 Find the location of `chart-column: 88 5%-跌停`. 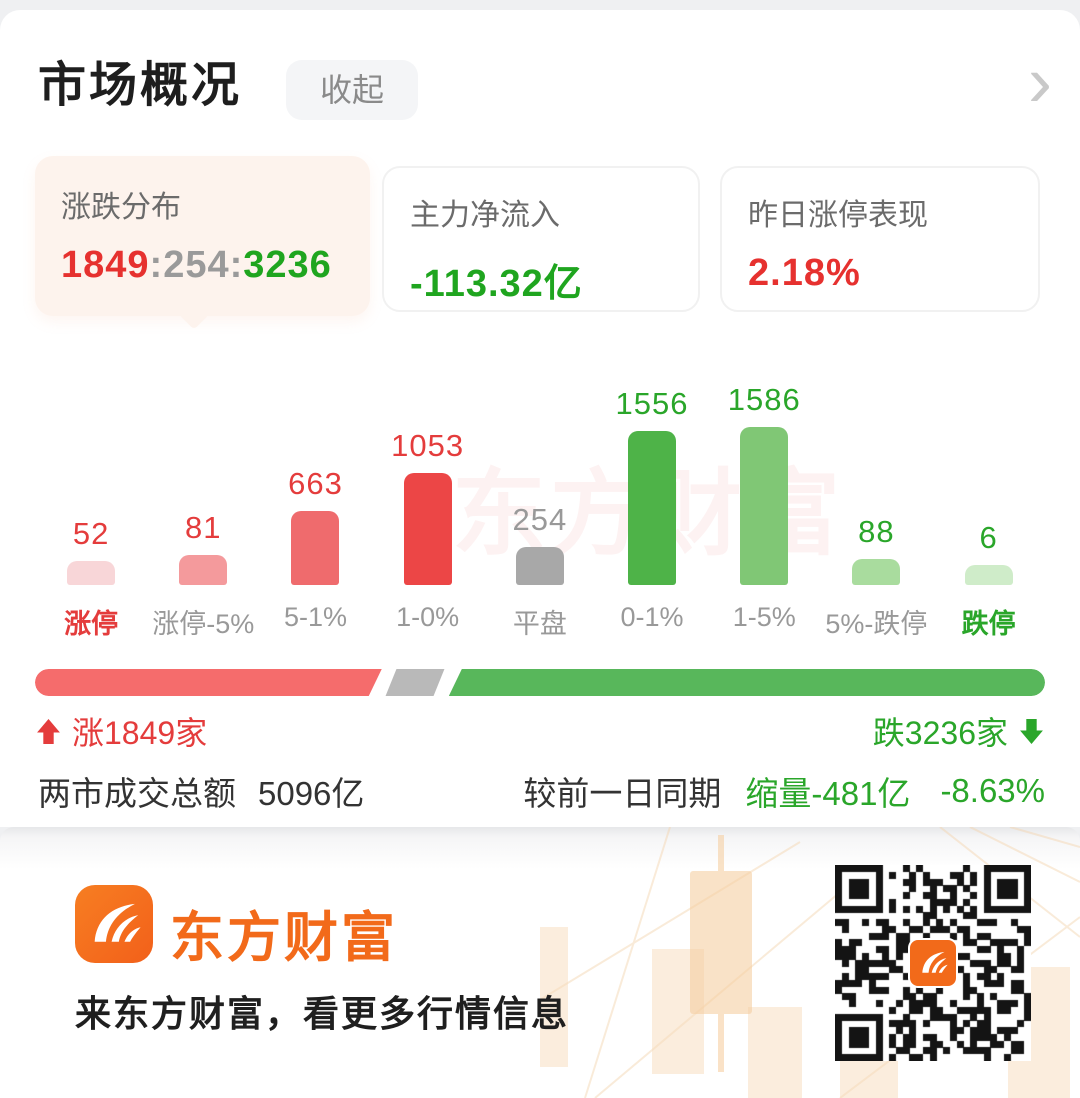

chart-column: 88 5%-跌停 is located at coordinates (876, 576).